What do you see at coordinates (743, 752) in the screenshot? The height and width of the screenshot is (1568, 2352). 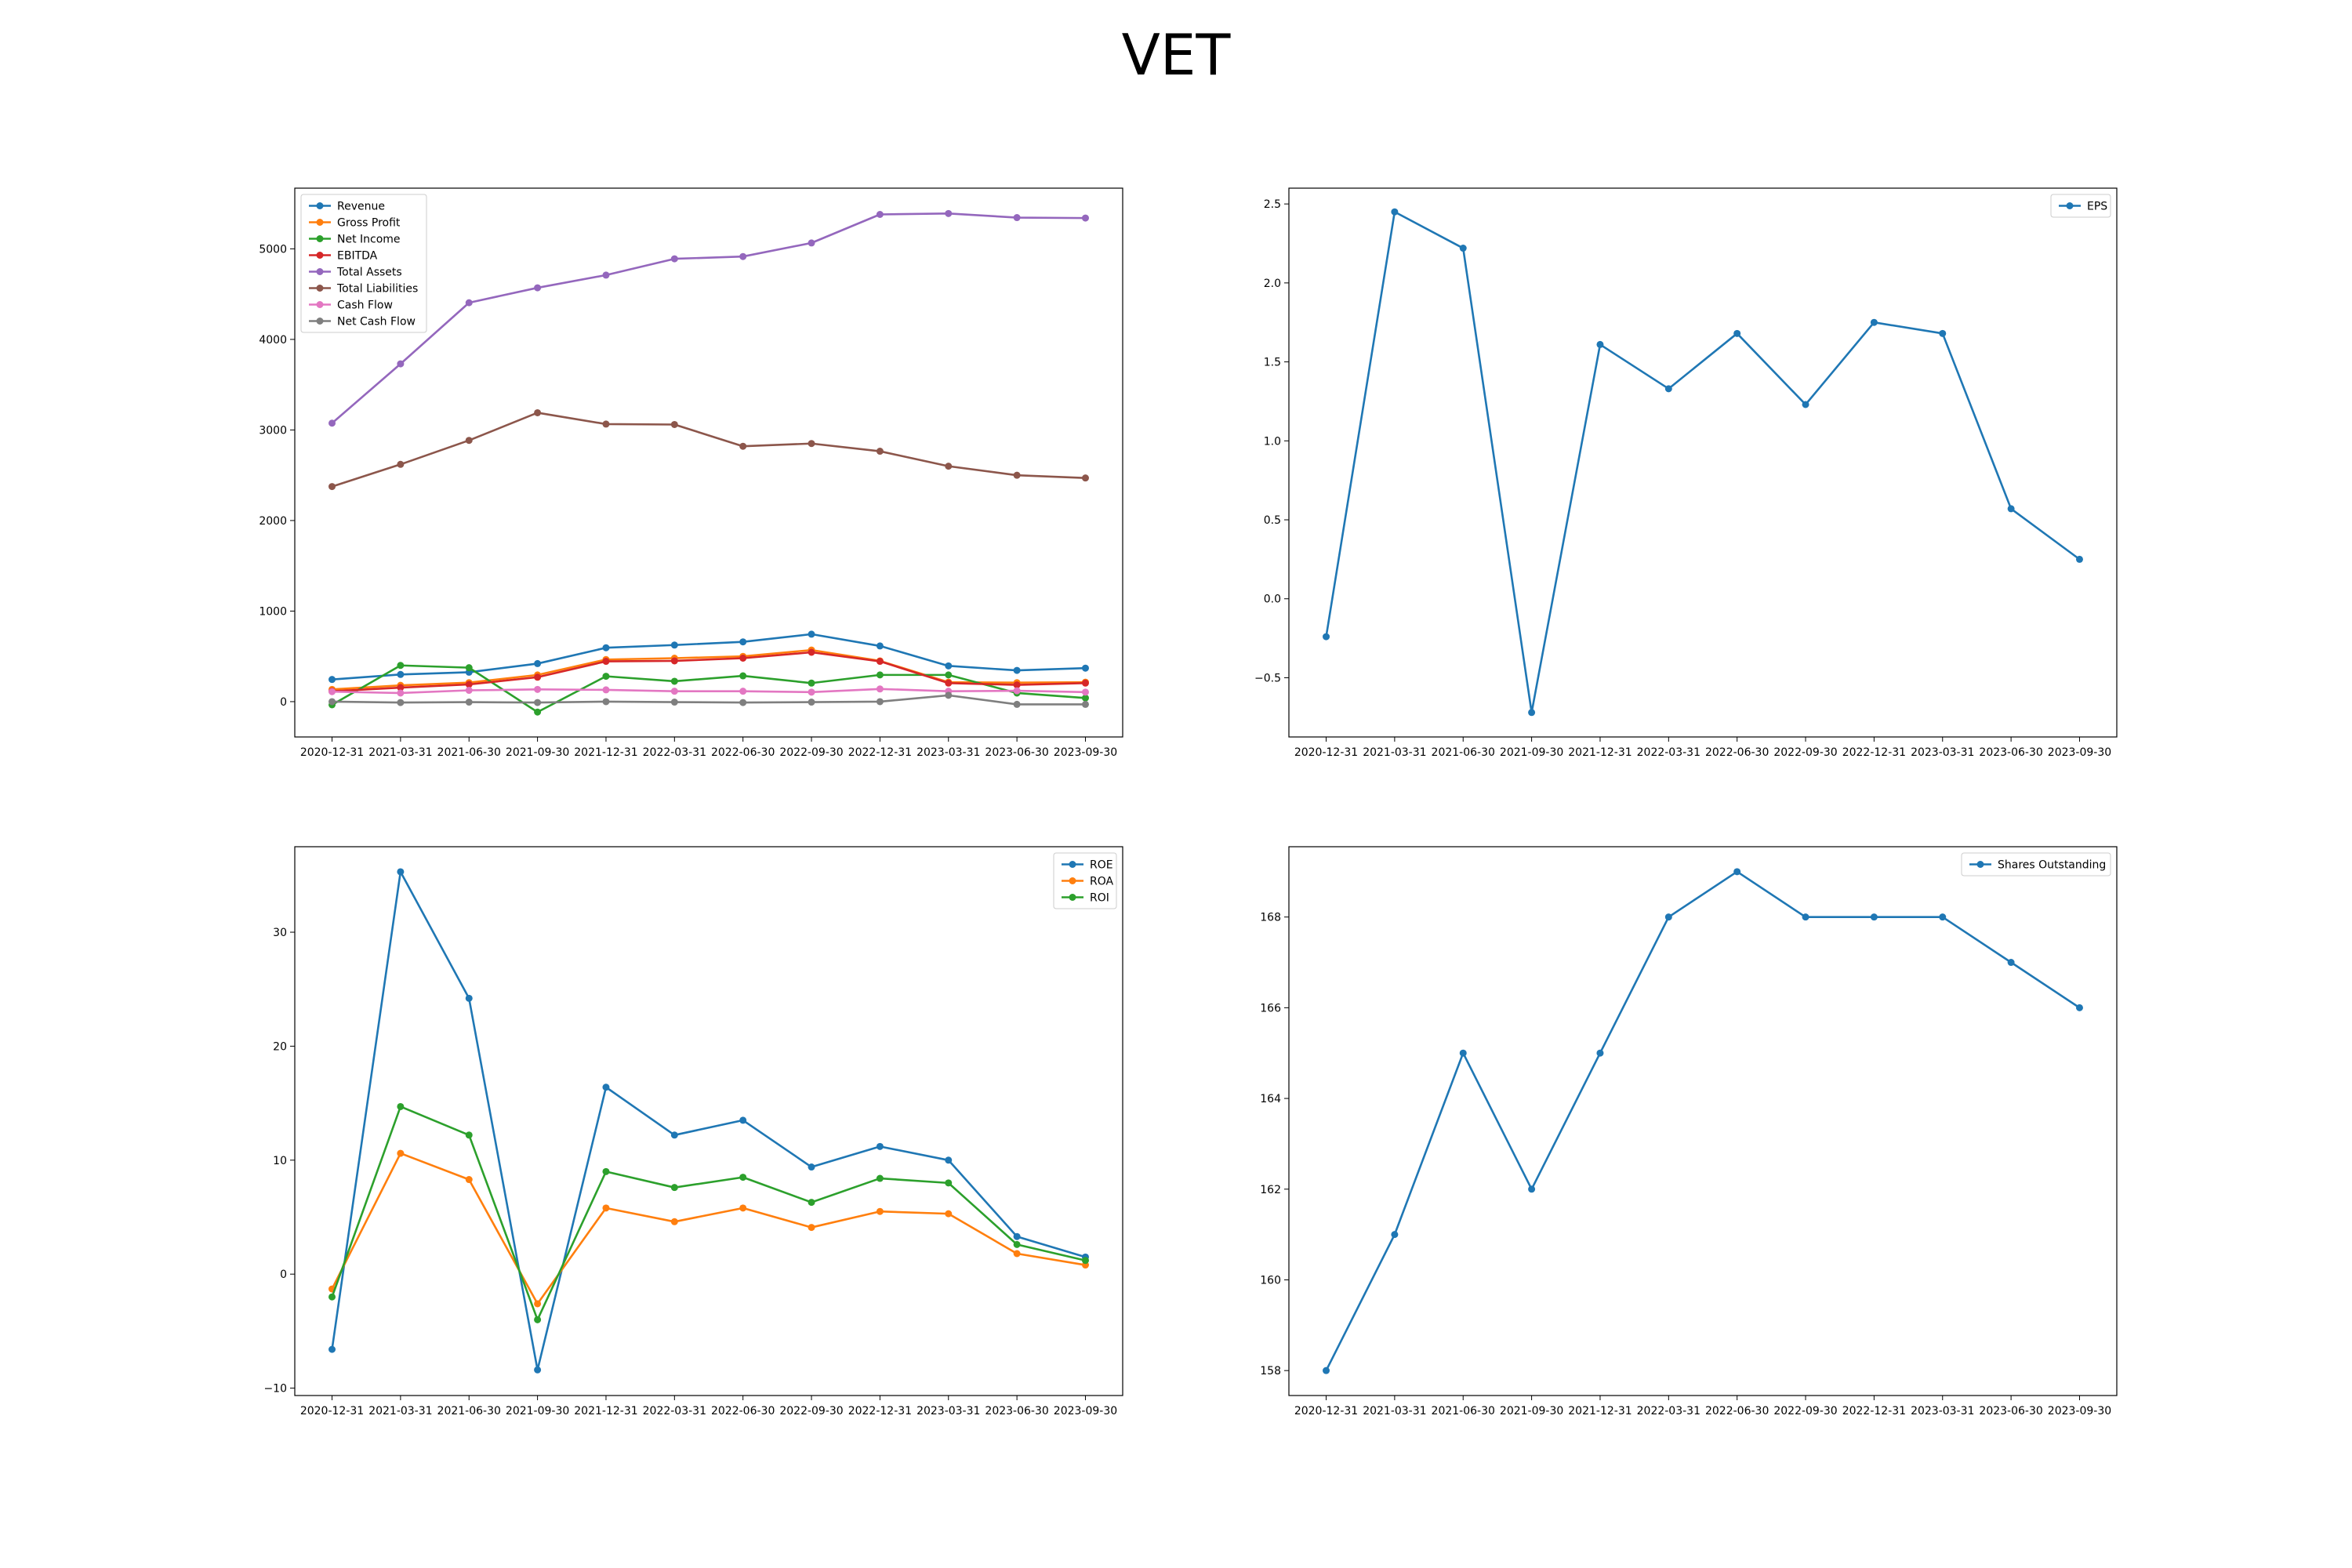 I see `x-tick-label: 2022-06-30` at bounding box center [743, 752].